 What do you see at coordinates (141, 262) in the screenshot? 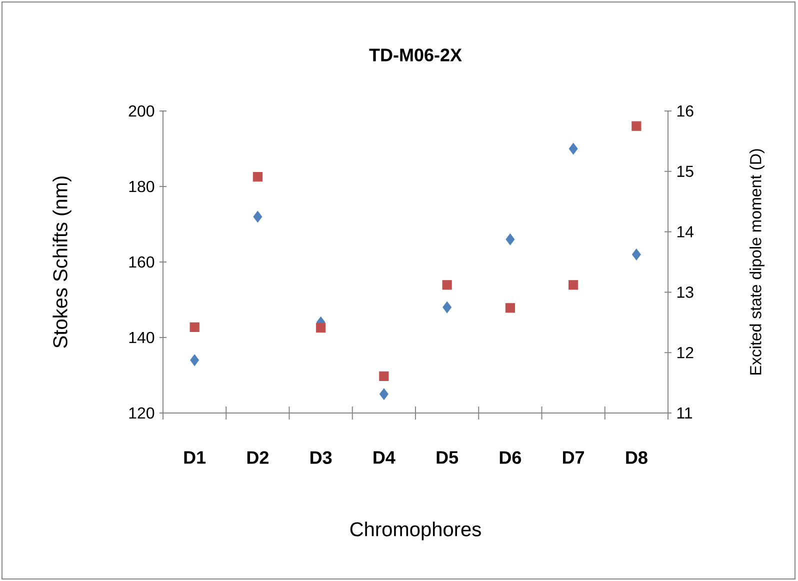
I see `y-tick-label: 160` at bounding box center [141, 262].